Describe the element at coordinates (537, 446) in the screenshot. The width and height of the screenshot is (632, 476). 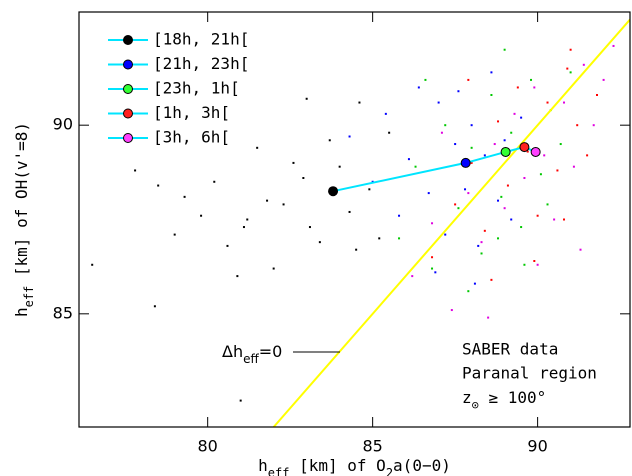
I see `x-tick-label: 90` at that location.